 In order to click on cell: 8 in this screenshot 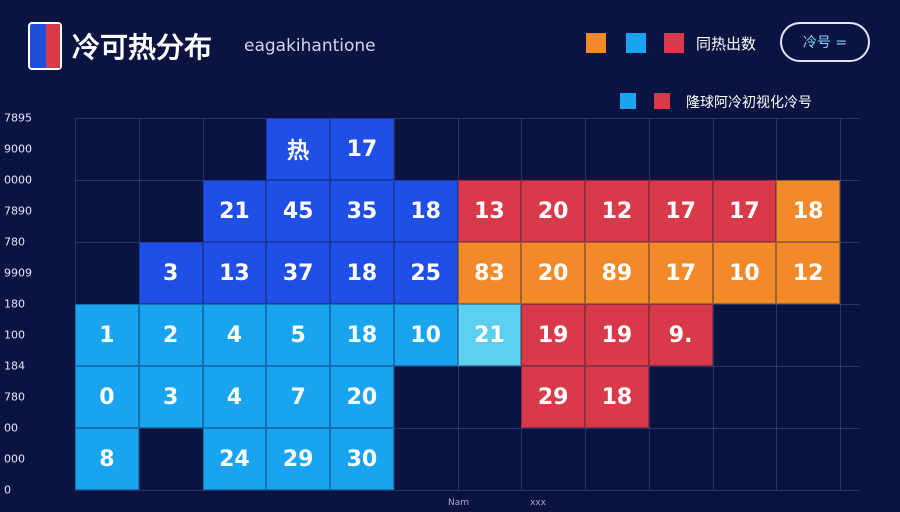, I will do `click(107, 459)`.